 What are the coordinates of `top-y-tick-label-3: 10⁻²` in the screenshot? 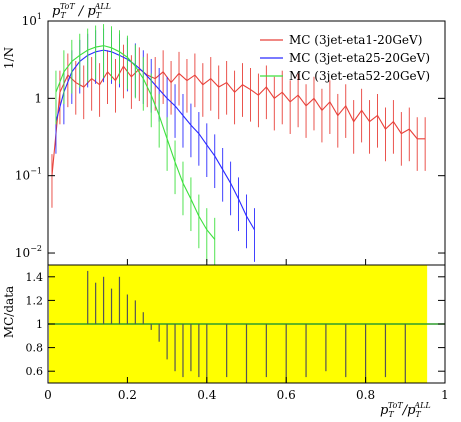 It's located at (28, 252).